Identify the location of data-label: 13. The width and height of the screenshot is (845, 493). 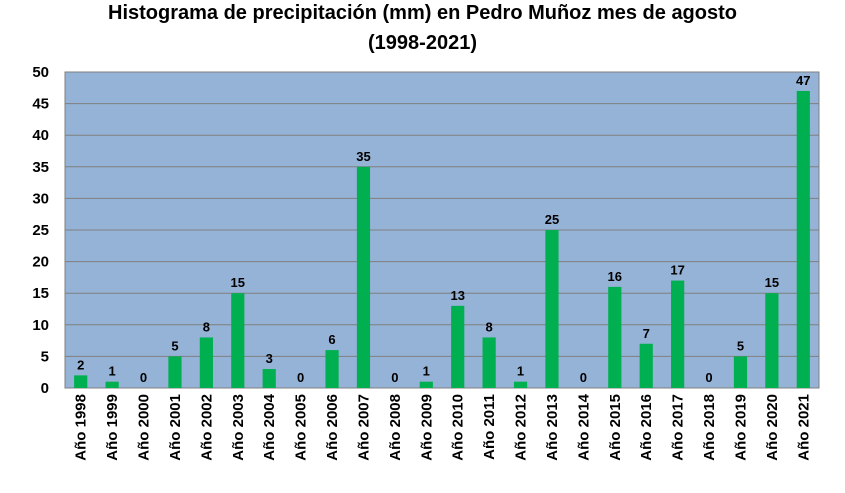
(457, 295).